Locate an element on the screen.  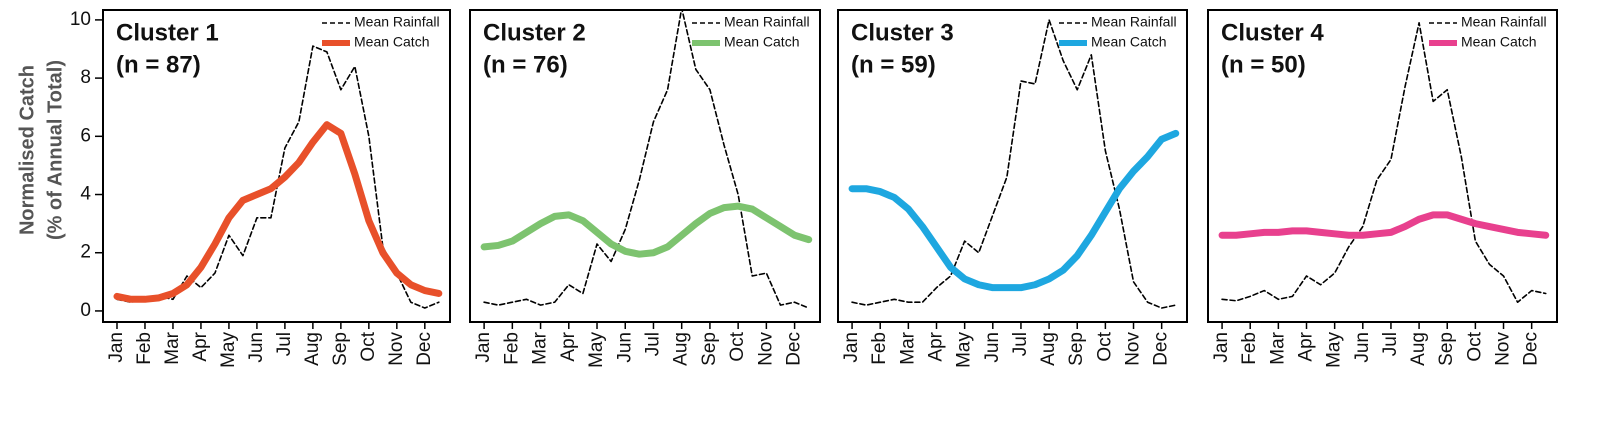
y-tick-label: 2 is located at coordinates (85, 252).